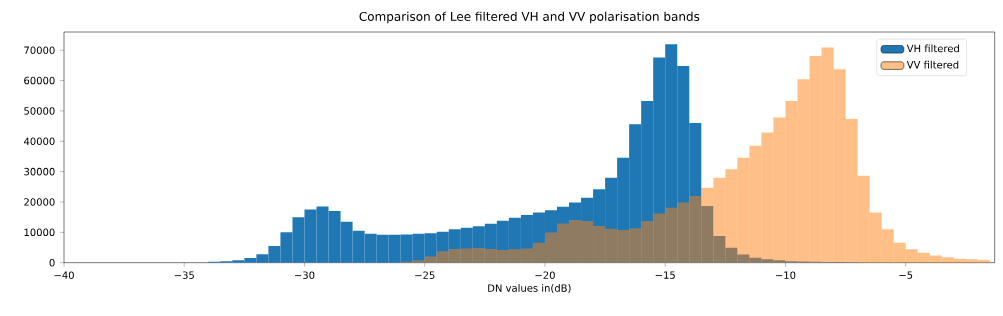 Image resolution: width=1003 pixels, height=316 pixels. What do you see at coordinates (39, 80) in the screenshot?
I see `y-tick-label: 60000` at bounding box center [39, 80].